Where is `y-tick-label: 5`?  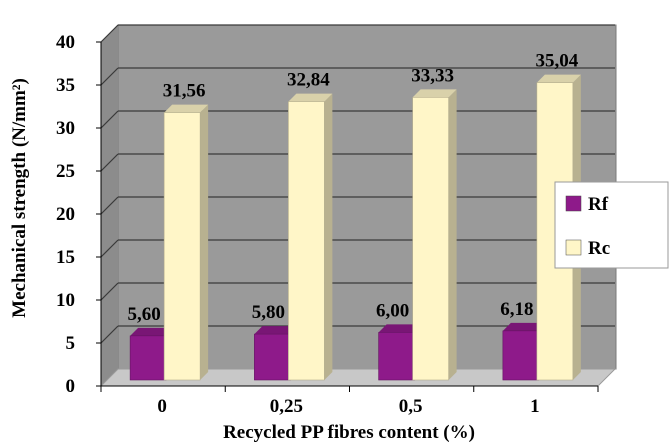
y-tick-label: 5 is located at coordinates (71, 343).